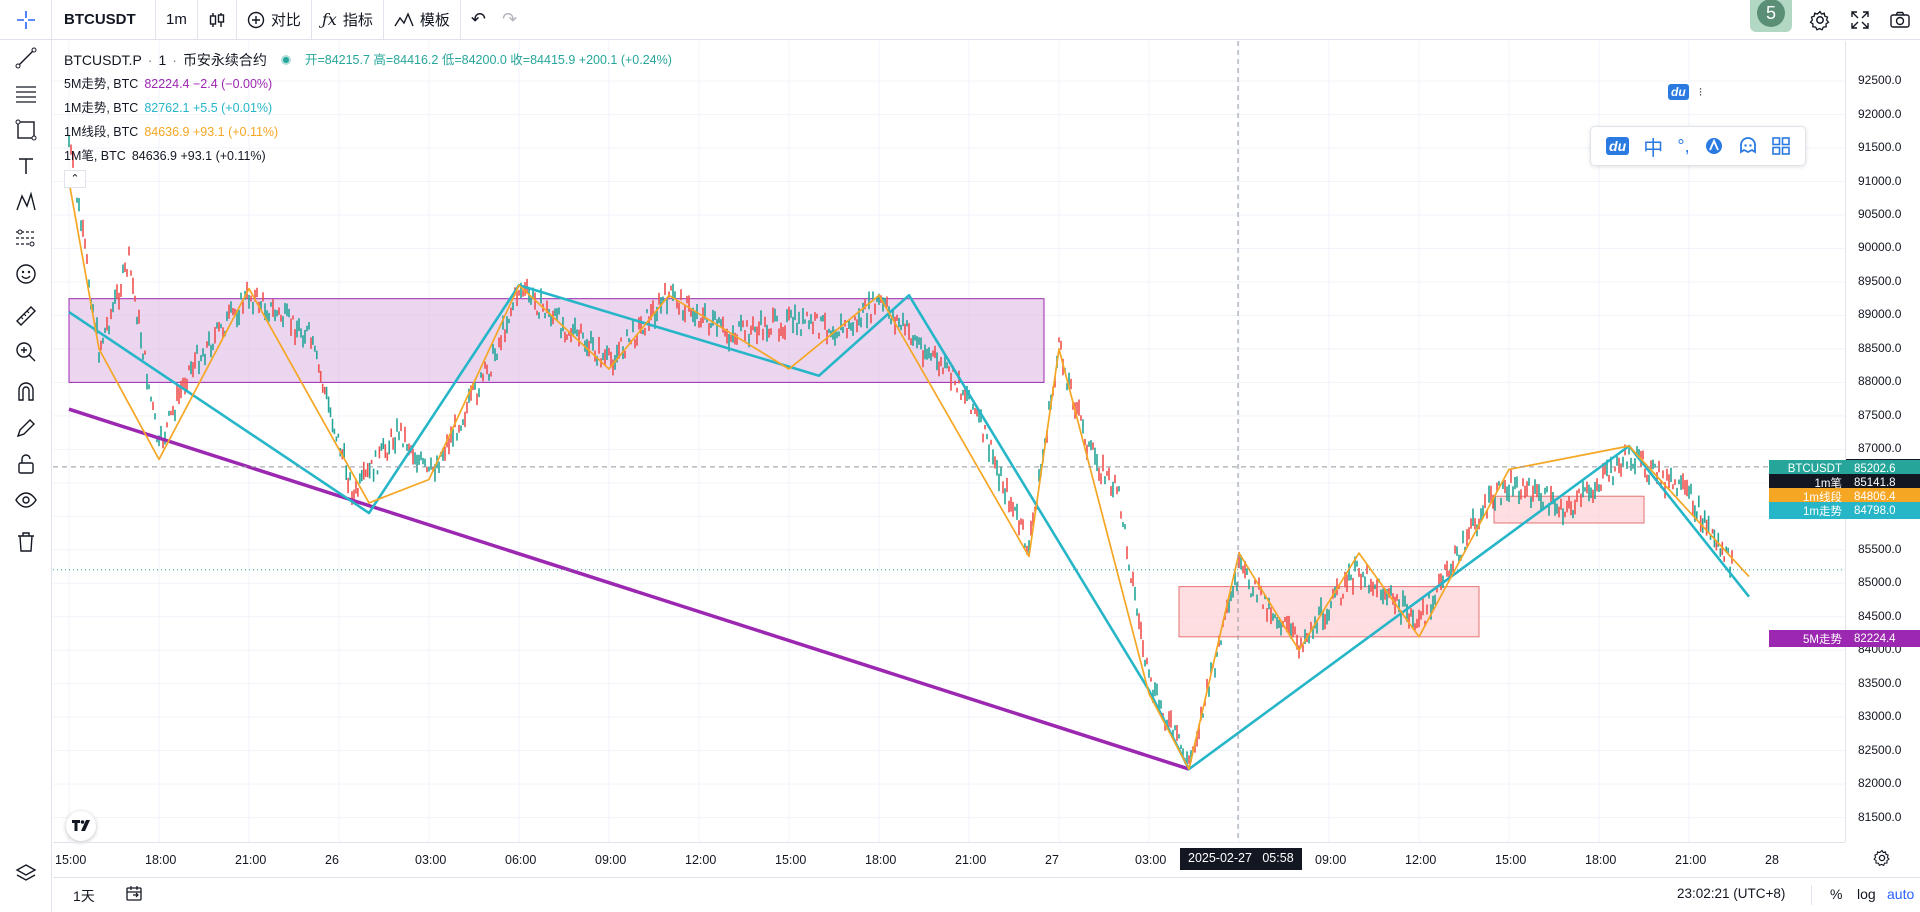 This screenshot has height=912, width=1920. Describe the element at coordinates (986, 894) in the screenshot. I see `bottom-toolbar: 1天 23:02:21 (UTC+8) % log auto` at that location.